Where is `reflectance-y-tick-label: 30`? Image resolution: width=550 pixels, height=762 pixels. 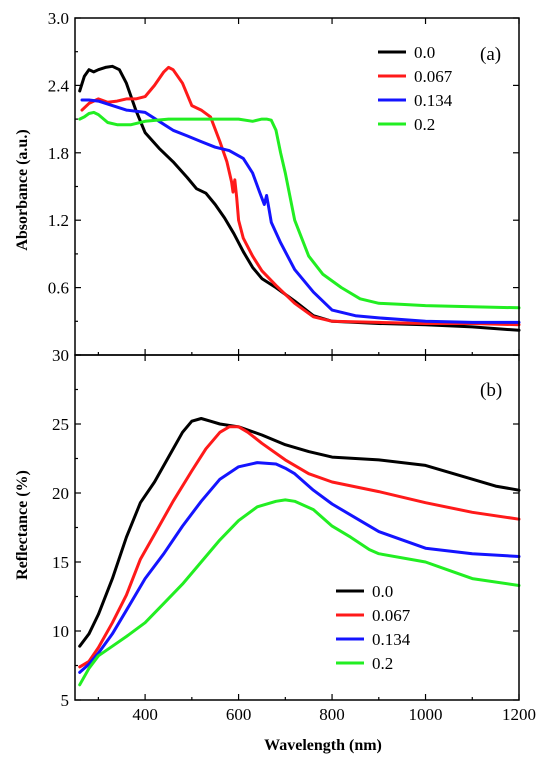 reflectance-y-tick-label: 30 is located at coordinates (60, 355).